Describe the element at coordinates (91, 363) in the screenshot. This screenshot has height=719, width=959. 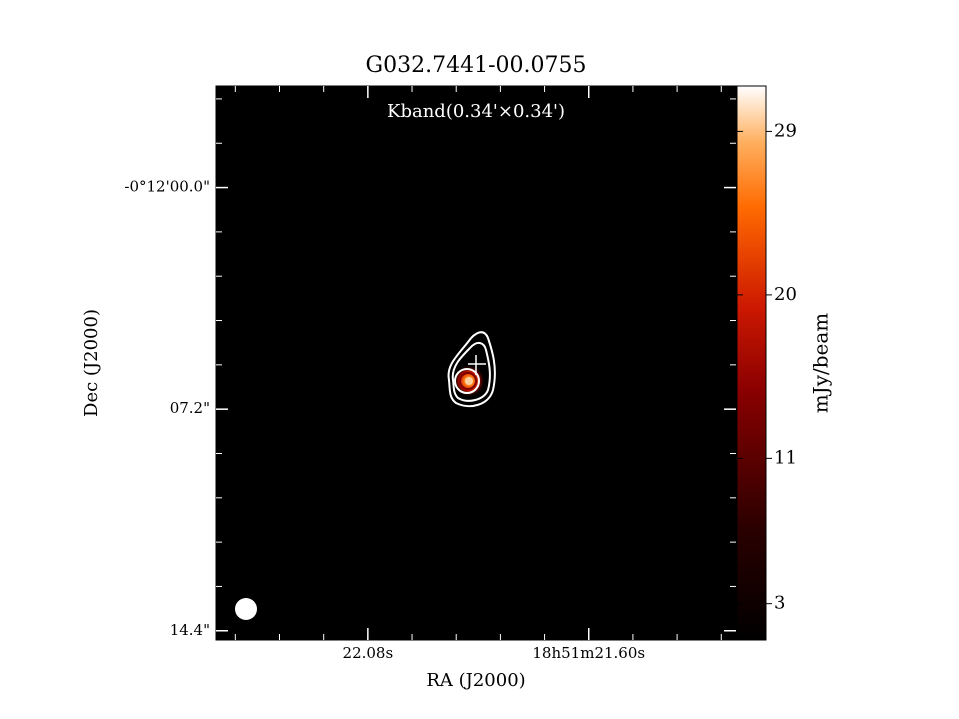
I see `y-axis-label: Dec (J2000)` at that location.